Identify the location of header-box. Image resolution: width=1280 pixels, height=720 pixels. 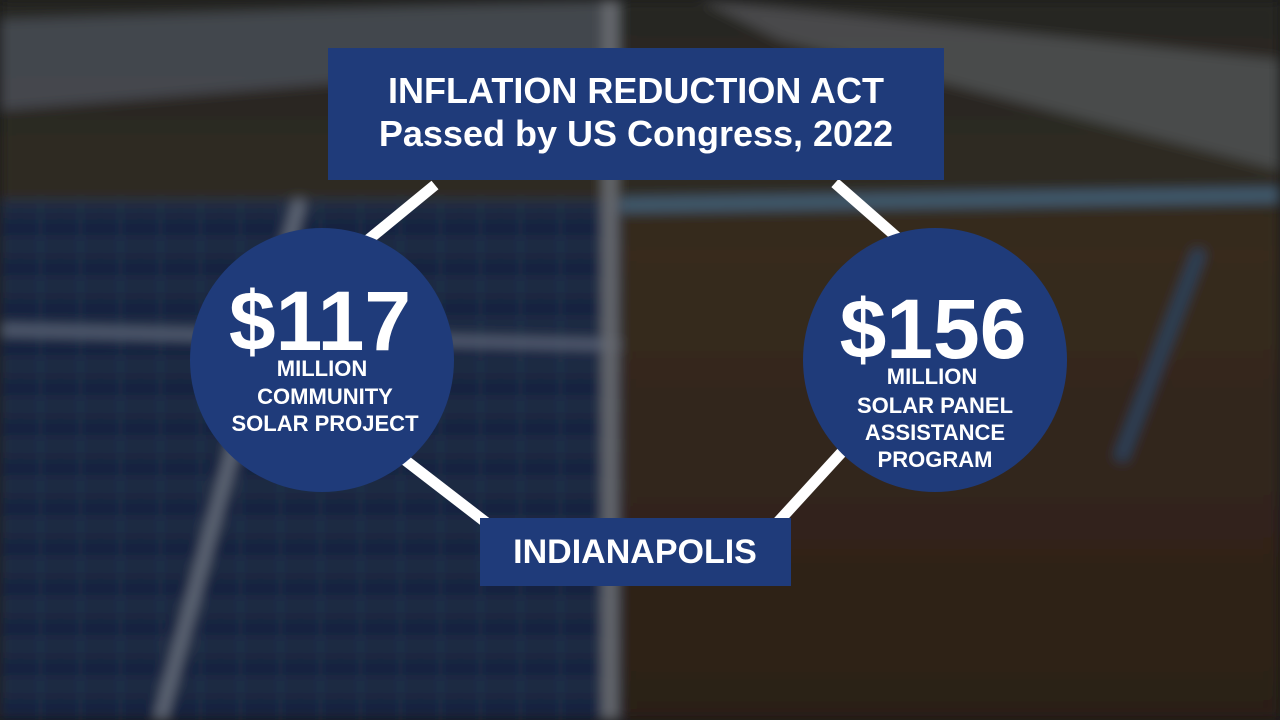
(636, 114).